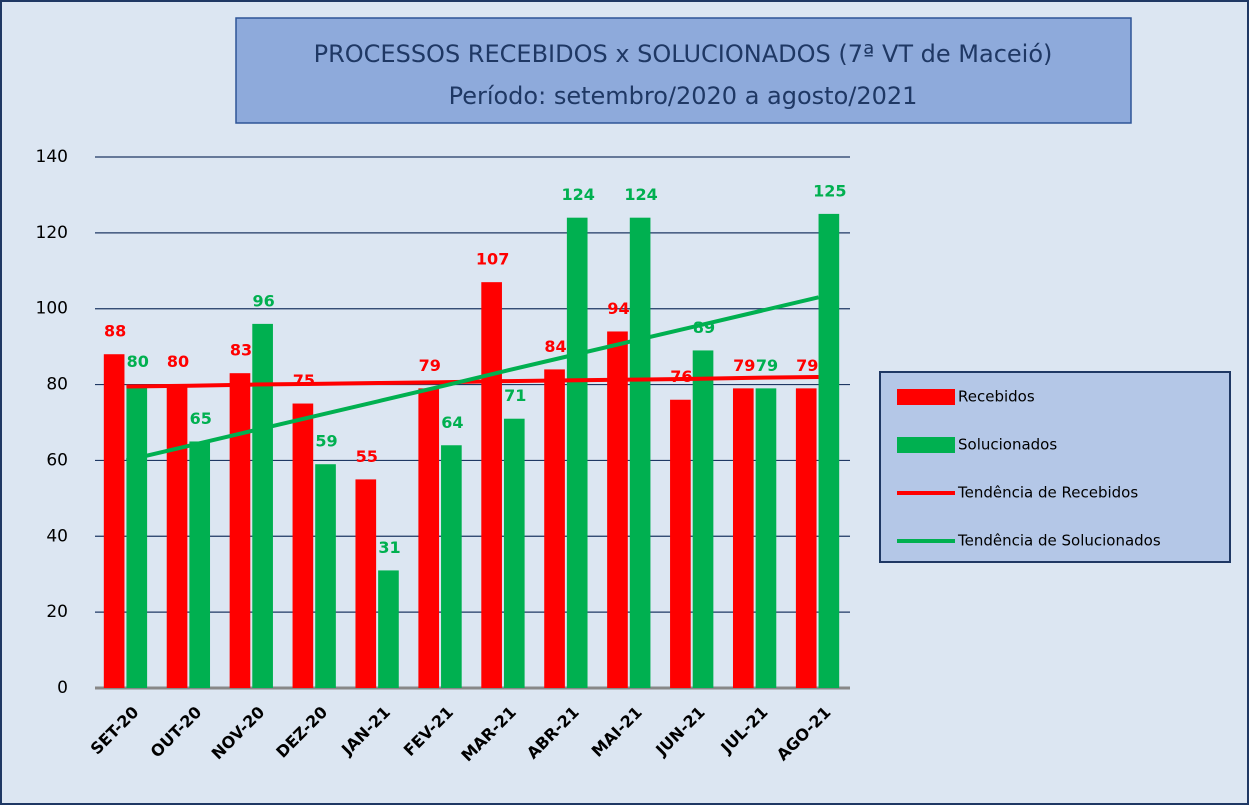  What do you see at coordinates (618, 308) in the screenshot?
I see `data-label: 94` at bounding box center [618, 308].